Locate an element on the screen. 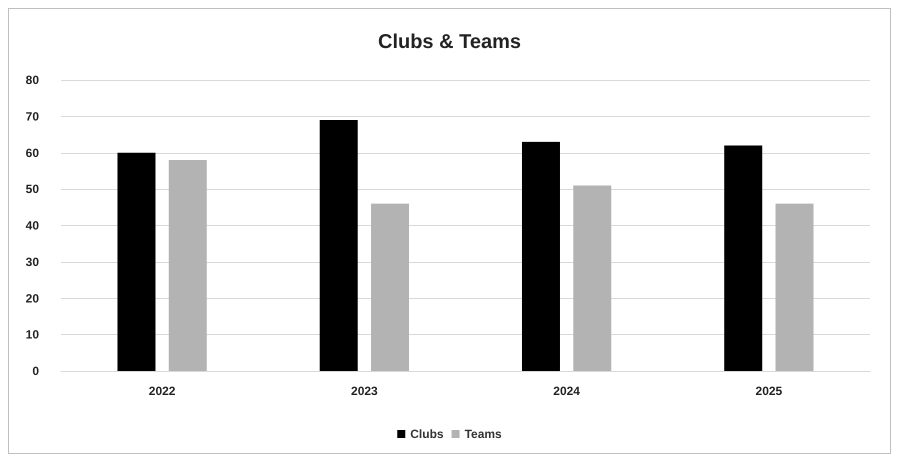 Image resolution: width=899 pixels, height=462 pixels. legend-label: Teams is located at coordinates (483, 434).